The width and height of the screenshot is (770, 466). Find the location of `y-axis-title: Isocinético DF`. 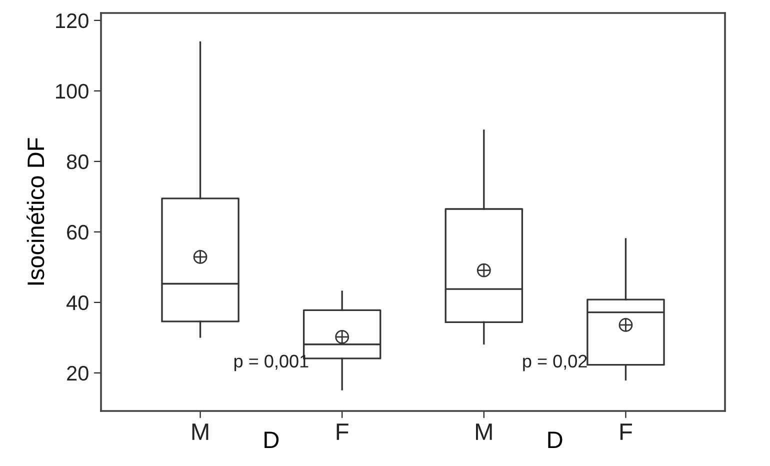

y-axis-title: Isocinético DF is located at coordinates (35, 211).